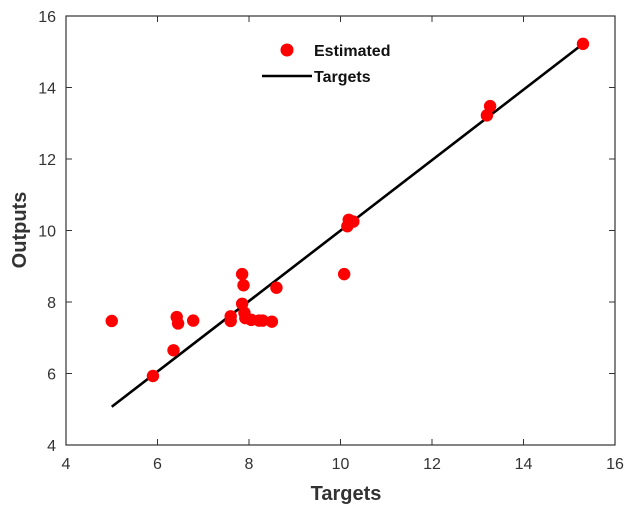 This screenshot has height=507, width=627. Describe the element at coordinates (524, 464) in the screenshot. I see `x-tick-label: 14` at that location.